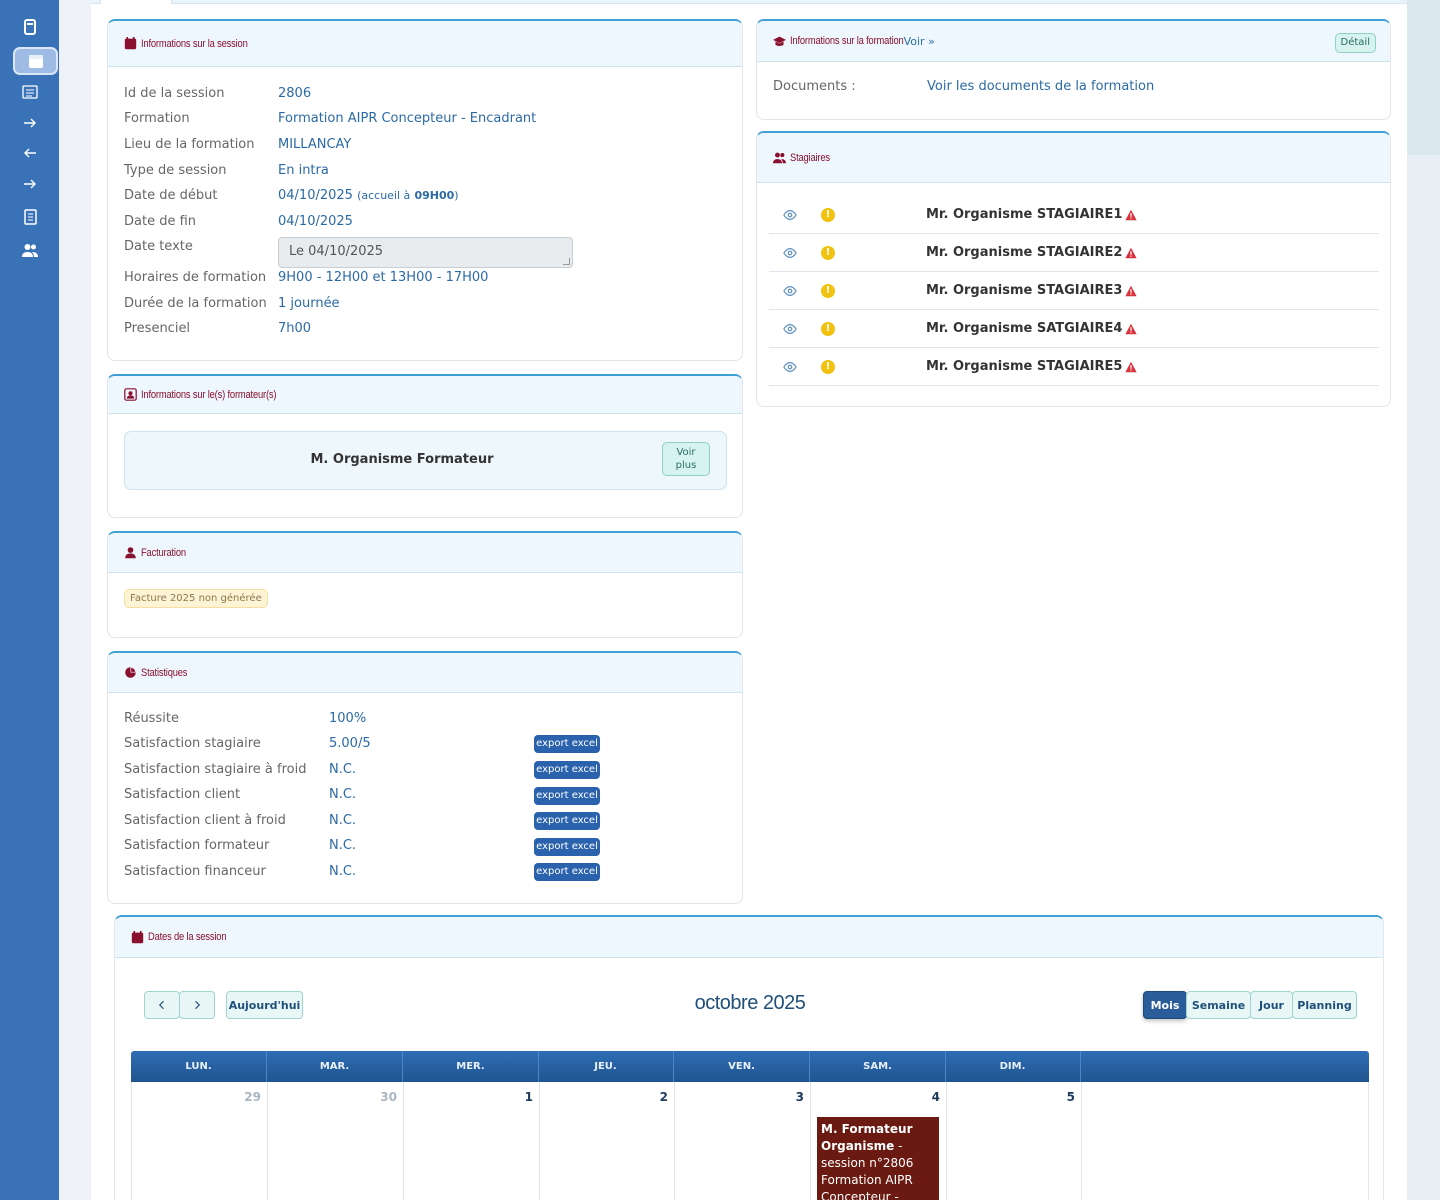  What do you see at coordinates (29, 27) in the screenshot?
I see `book-icon` at bounding box center [29, 27].